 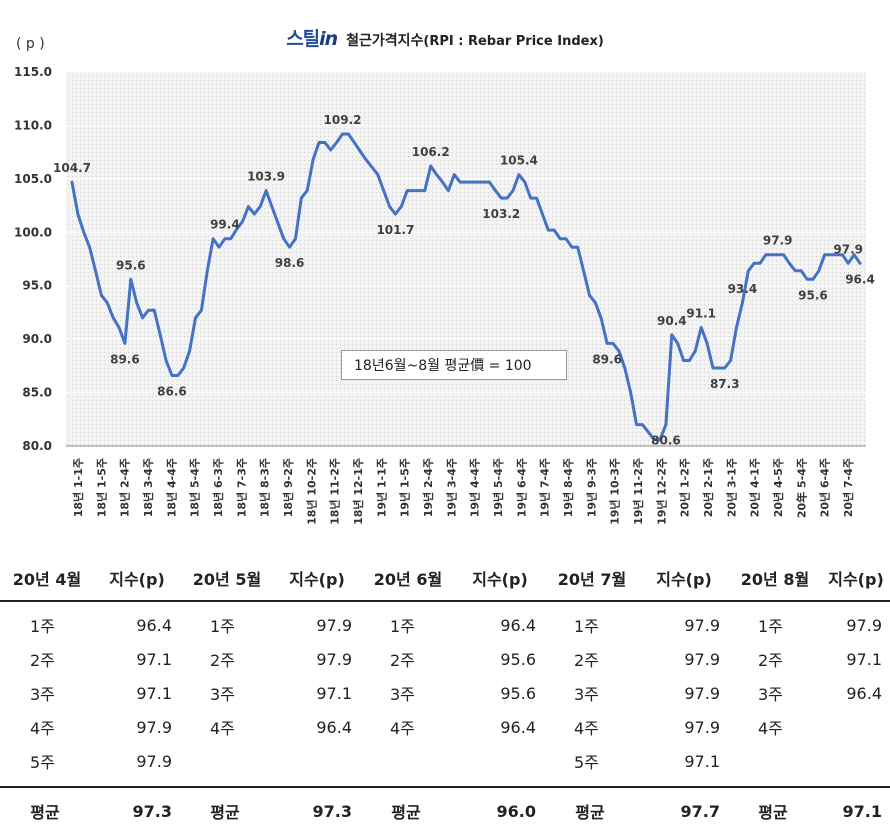 I want to click on x-tick-label: 19년 8-4주, so click(x=568, y=487).